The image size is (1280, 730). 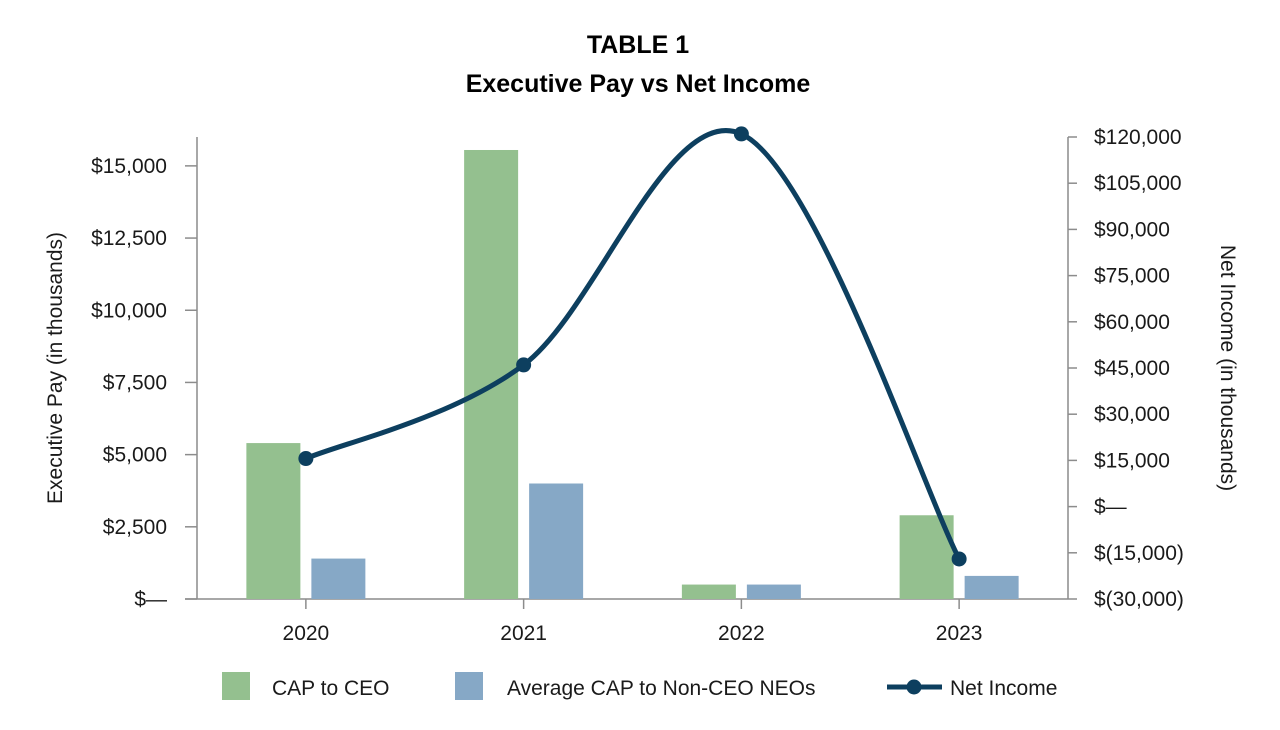 I want to click on left-axis-tick-label: $12,500, so click(x=129, y=238).